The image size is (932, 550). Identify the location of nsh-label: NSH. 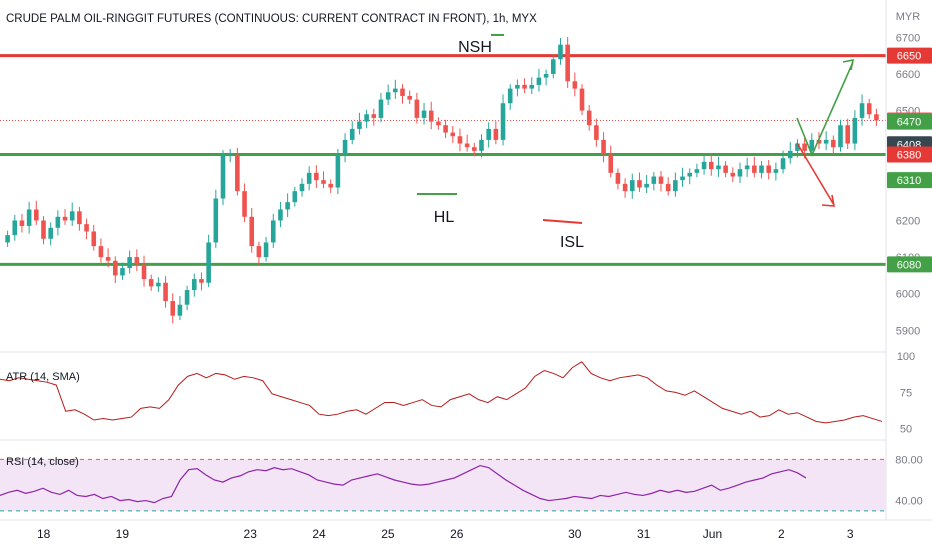
(475, 47).